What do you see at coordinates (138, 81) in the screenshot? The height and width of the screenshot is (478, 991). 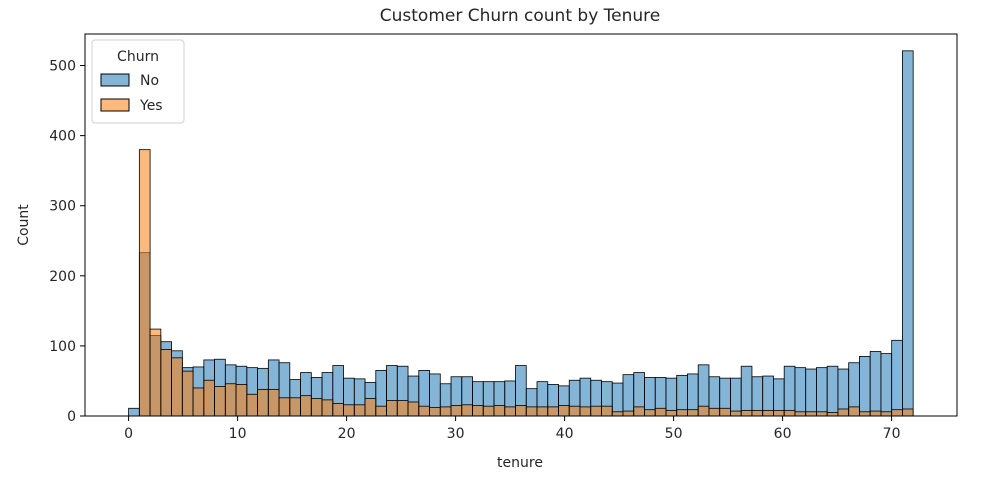 I see `legend: Churn No Yes` at bounding box center [138, 81].